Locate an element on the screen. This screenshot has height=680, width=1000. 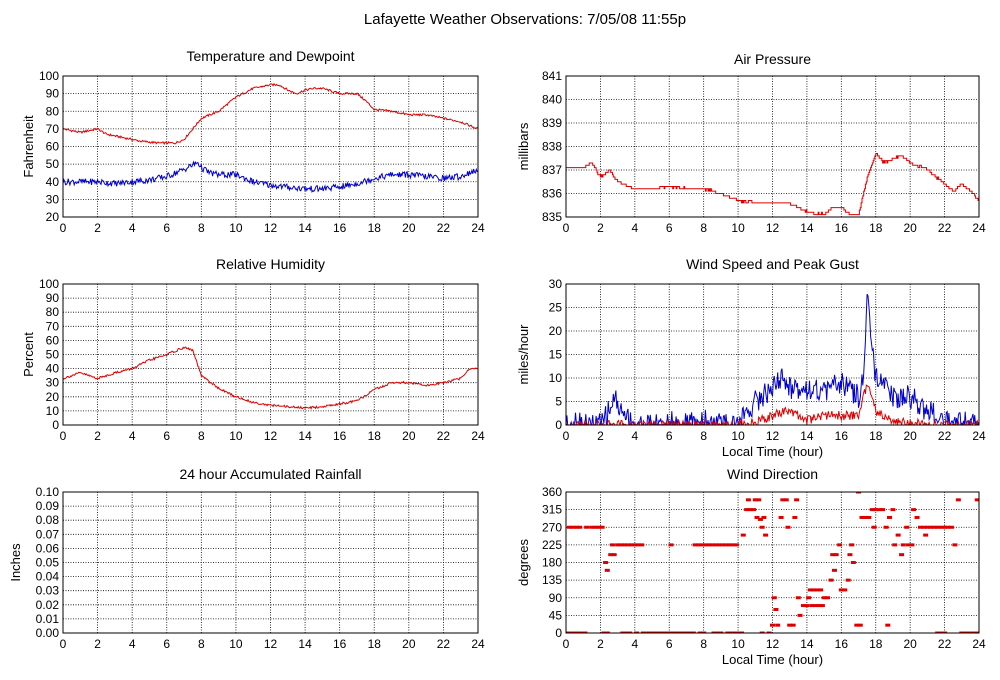
y-tick-label: 837 is located at coordinates (552, 170).